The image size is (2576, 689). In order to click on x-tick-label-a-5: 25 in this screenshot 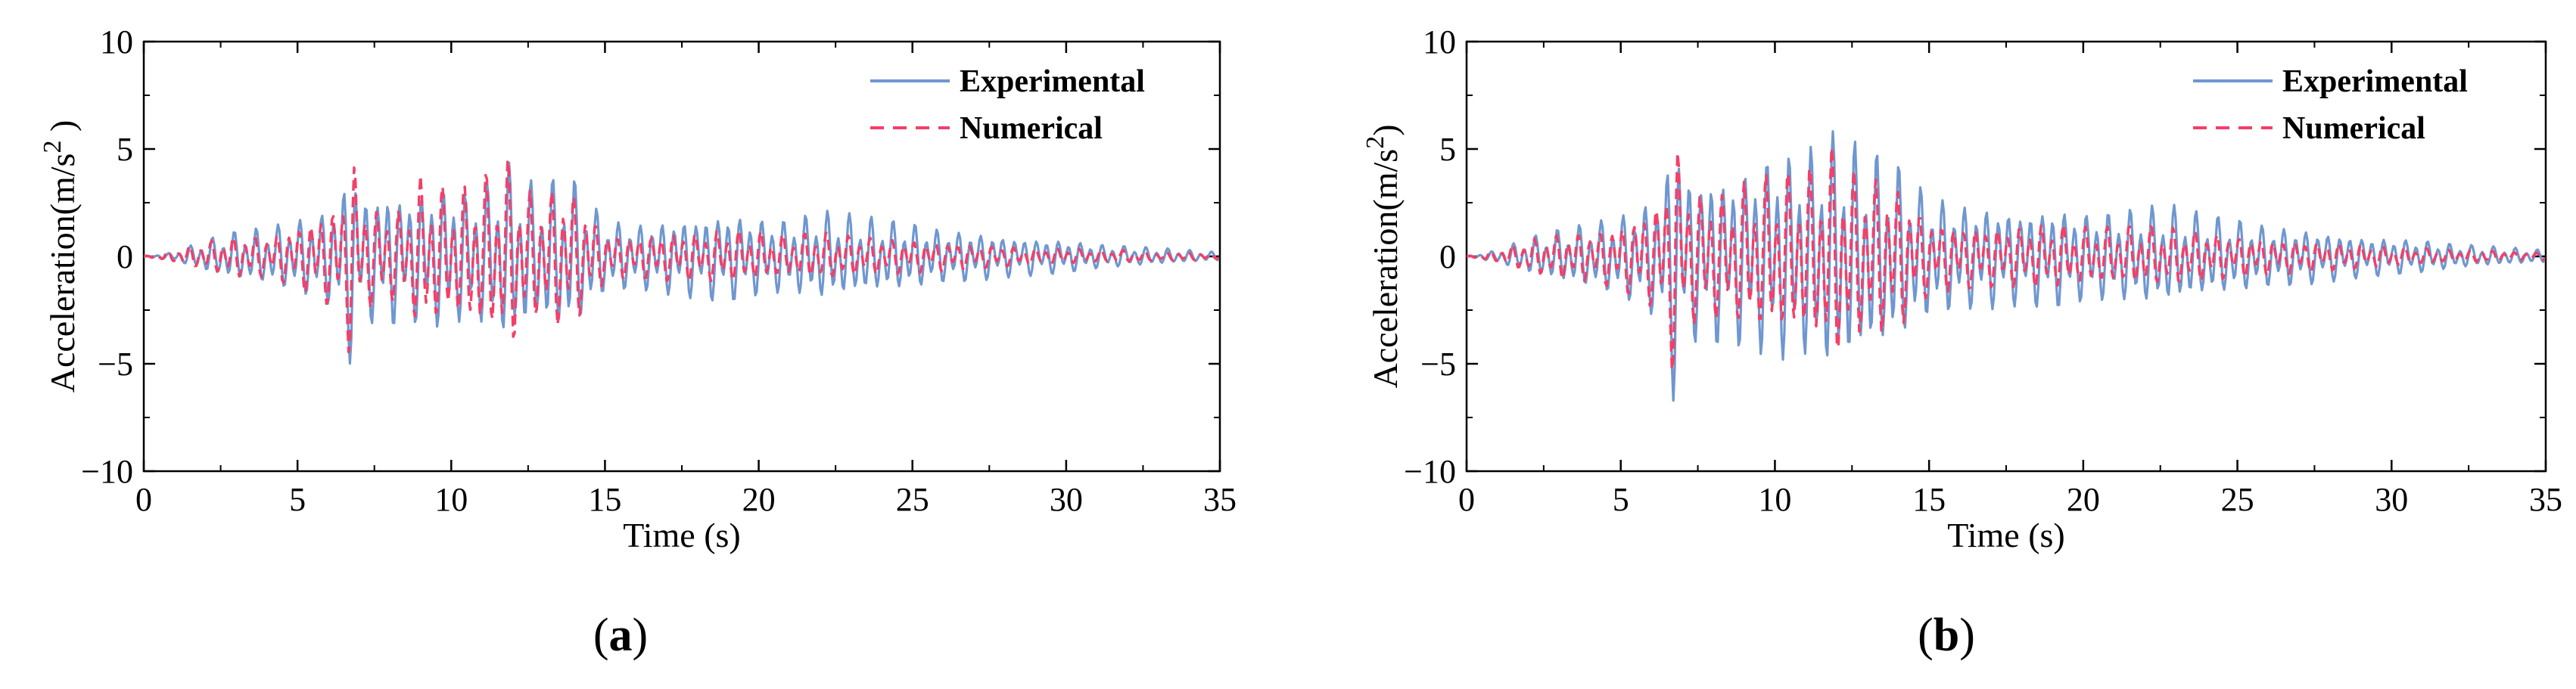, I will do `click(912, 499)`.